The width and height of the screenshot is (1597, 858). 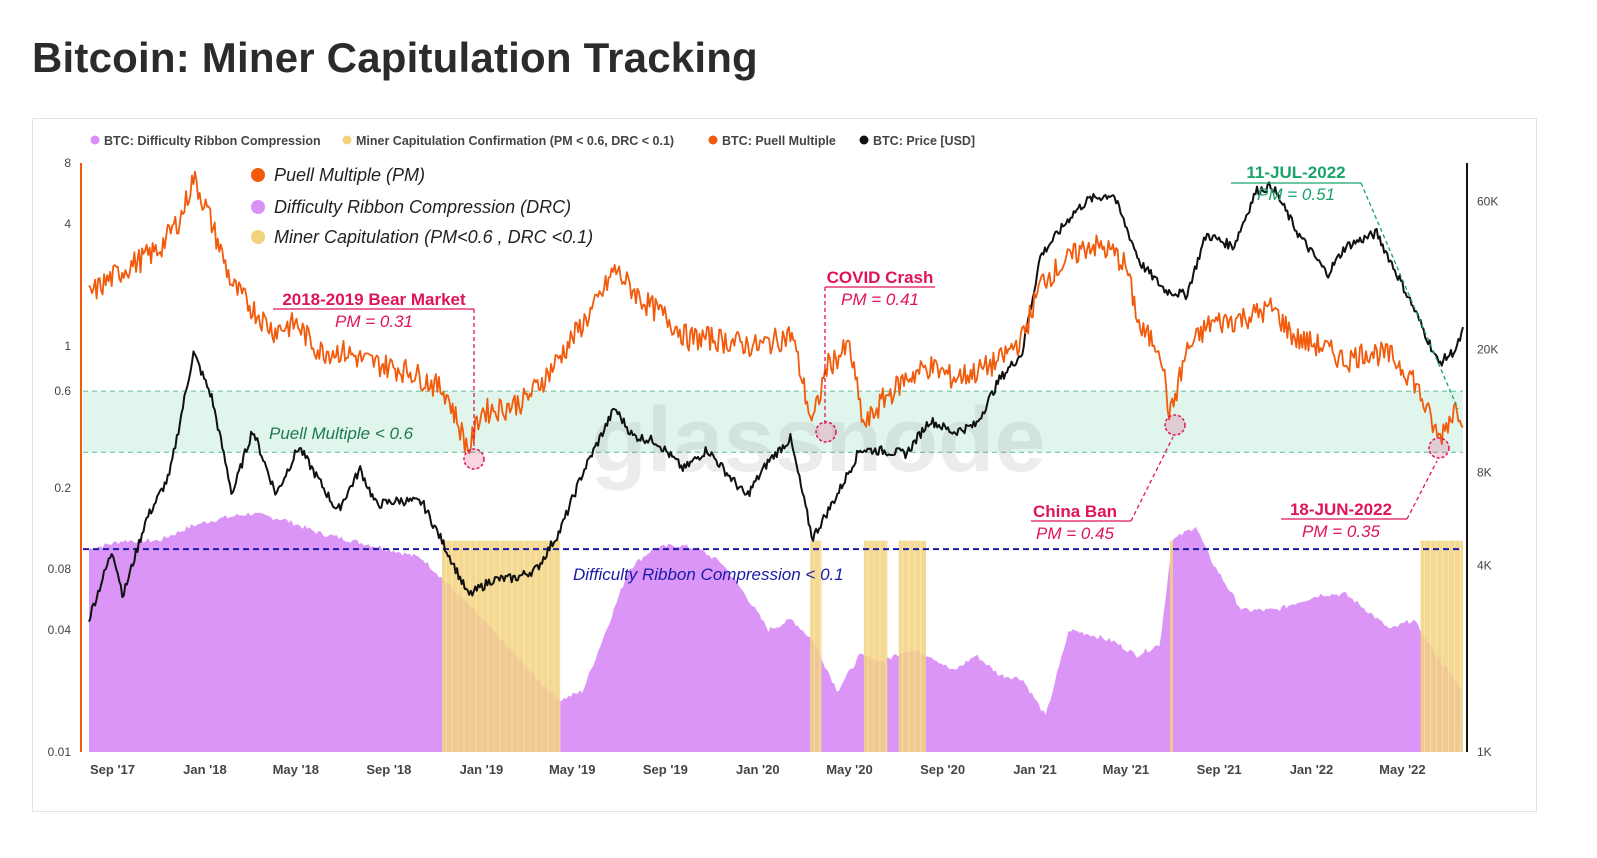 What do you see at coordinates (374, 299) in the screenshot?
I see `annotation-bear-title: 2018-2019 Bear Market` at bounding box center [374, 299].